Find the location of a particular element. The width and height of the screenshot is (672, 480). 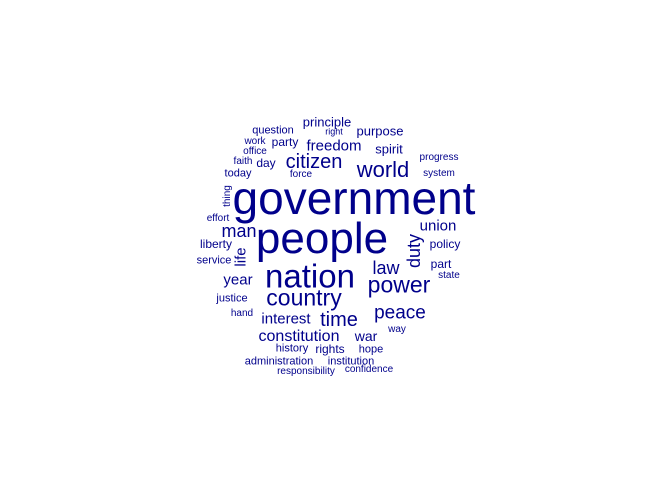

word-interest: interest is located at coordinates (286, 319).